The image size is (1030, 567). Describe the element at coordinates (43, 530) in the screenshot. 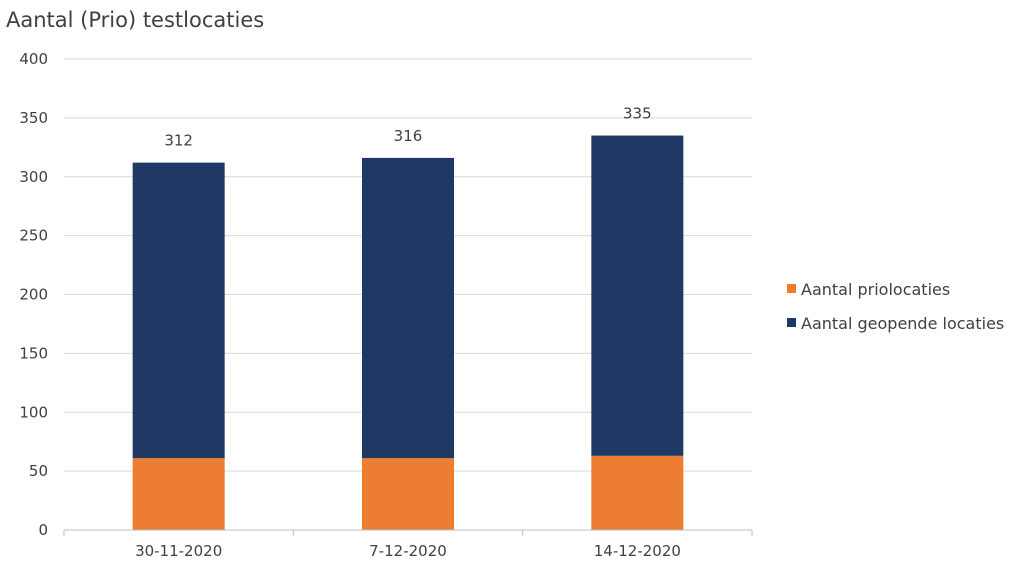

I see `y-tick-label: 0` at that location.